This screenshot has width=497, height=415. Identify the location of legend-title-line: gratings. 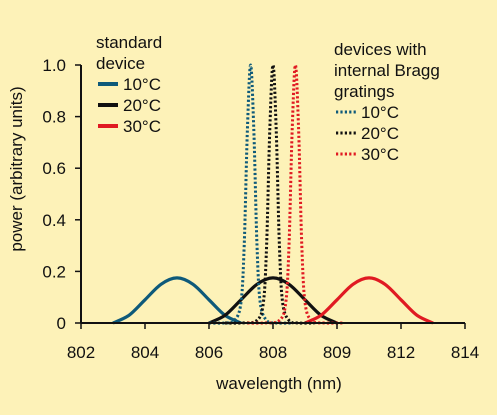
(364, 91).